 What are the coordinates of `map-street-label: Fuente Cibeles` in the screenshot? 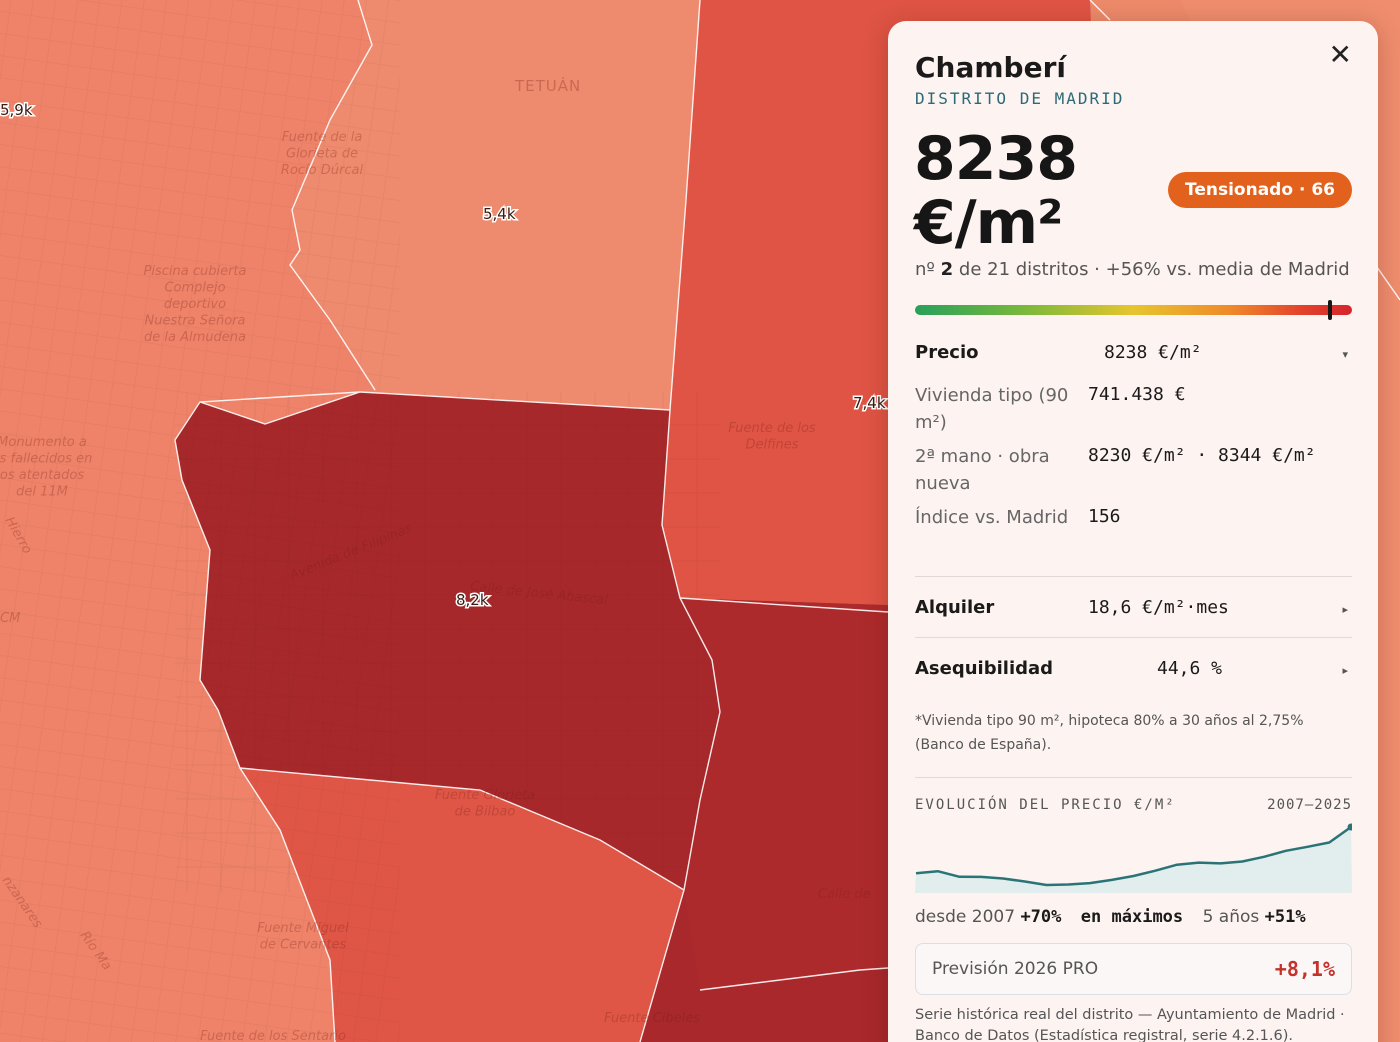 It's located at (652, 1018).